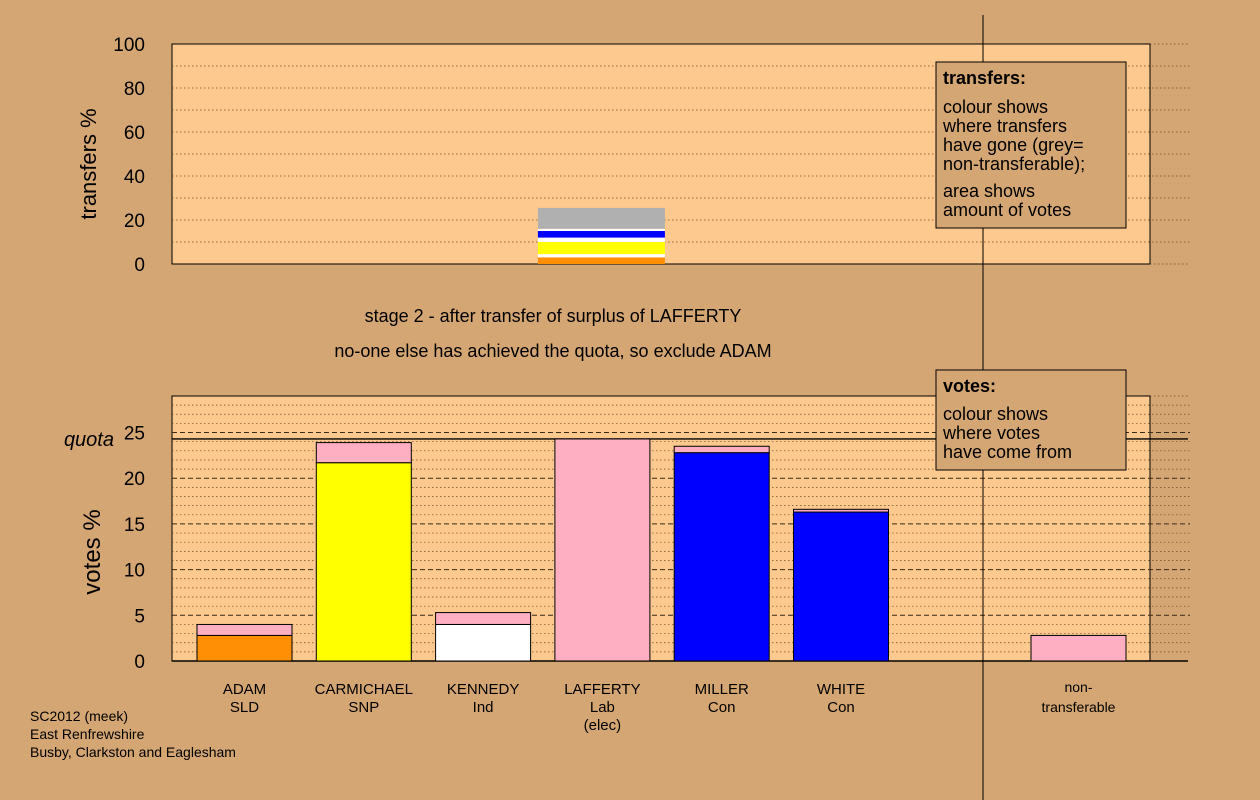 This screenshot has height=800, width=1260. Describe the element at coordinates (134, 177) in the screenshot. I see `transfers-y-tick-label: 40` at that location.